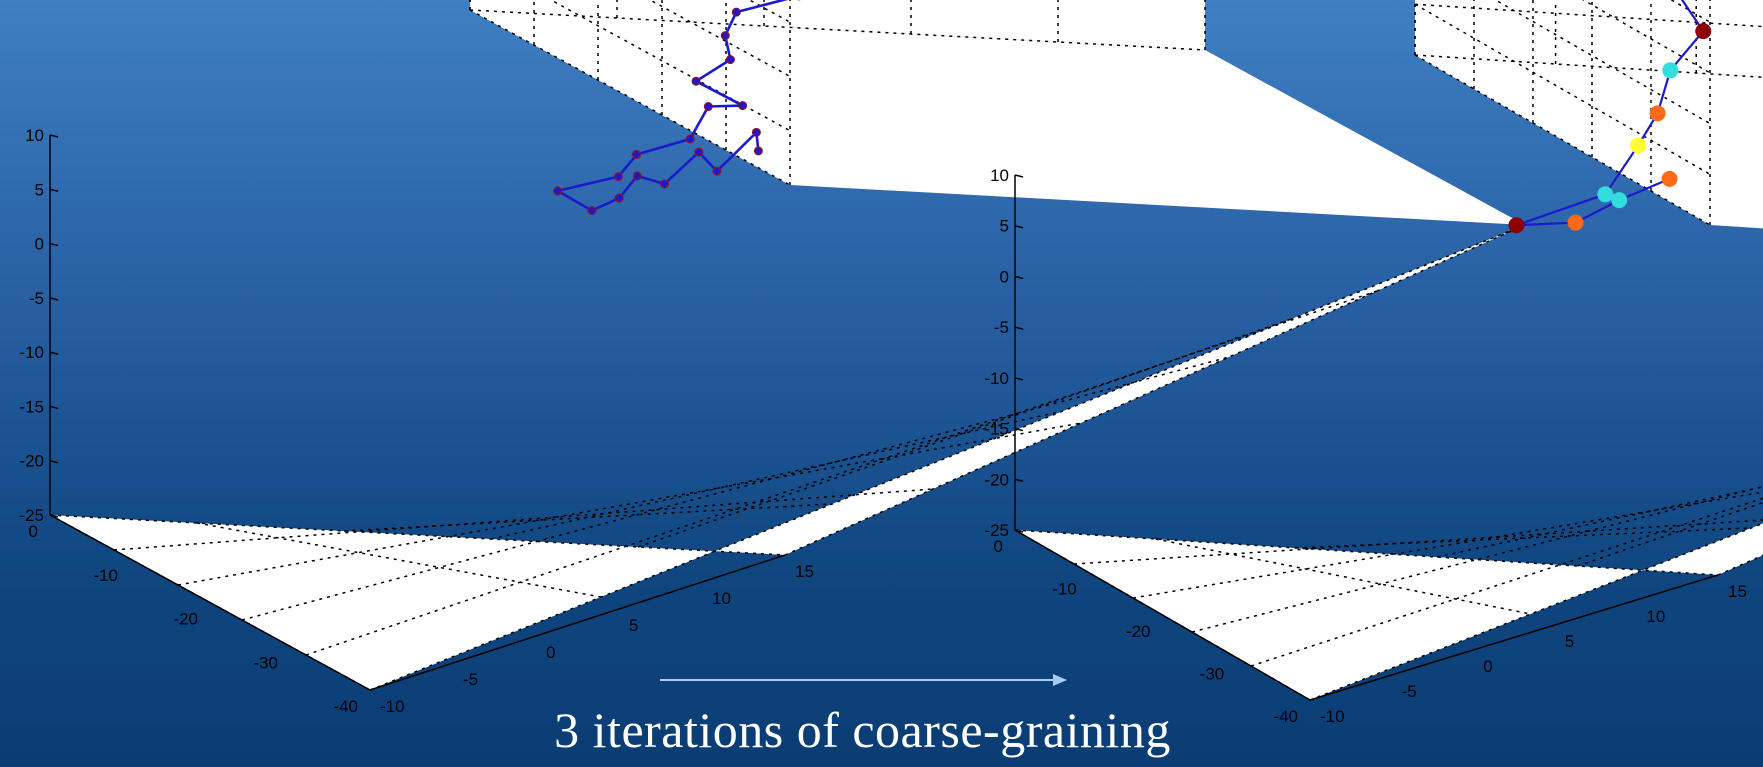  What do you see at coordinates (721, 598) in the screenshot?
I see `y-tick-label: 10` at bounding box center [721, 598].